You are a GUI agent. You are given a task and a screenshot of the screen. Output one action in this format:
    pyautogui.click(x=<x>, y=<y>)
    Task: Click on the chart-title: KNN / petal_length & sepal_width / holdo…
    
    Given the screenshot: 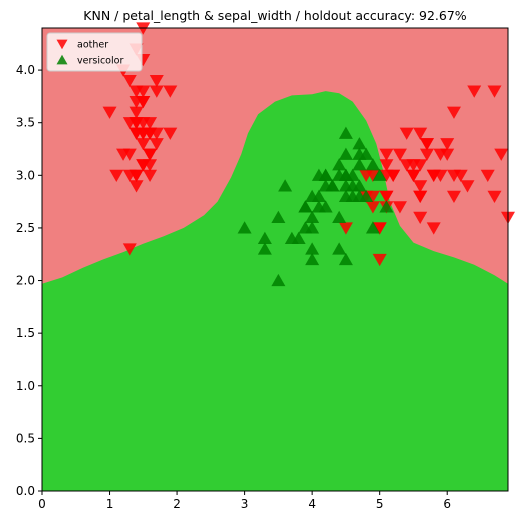 What is the action you would take?
    pyautogui.click(x=275, y=15)
    